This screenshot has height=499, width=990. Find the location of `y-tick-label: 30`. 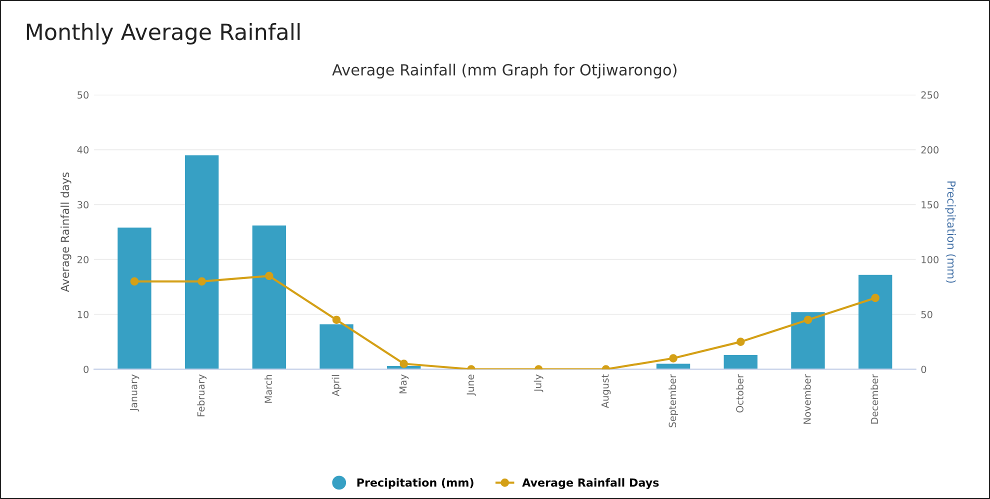

y-tick-label: 30 is located at coordinates (83, 204).